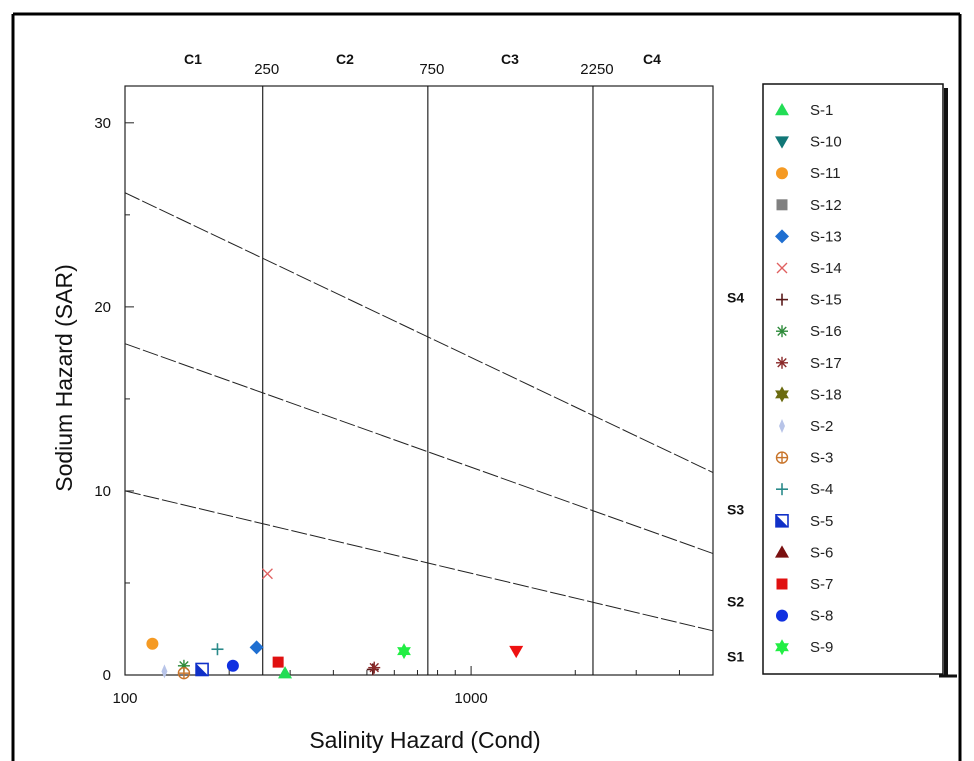 The width and height of the screenshot is (974, 761). What do you see at coordinates (826, 300) in the screenshot?
I see `legend-entry-label: S-15` at bounding box center [826, 300].